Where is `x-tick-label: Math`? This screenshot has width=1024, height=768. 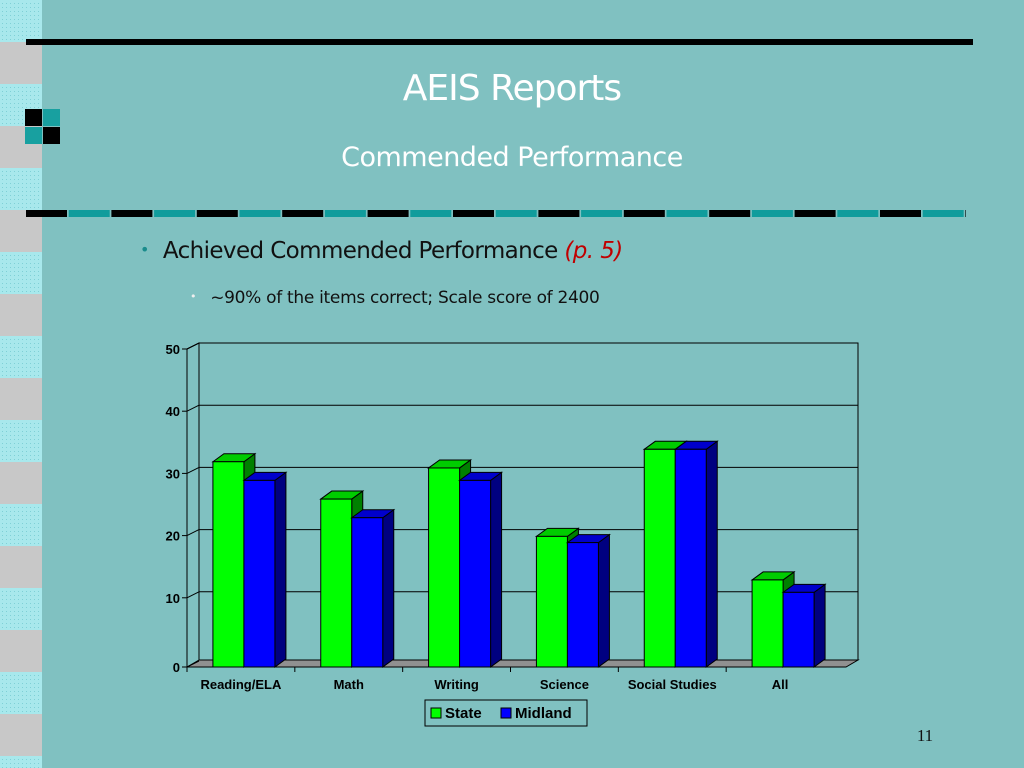 x-tick-label: Math is located at coordinates (349, 684).